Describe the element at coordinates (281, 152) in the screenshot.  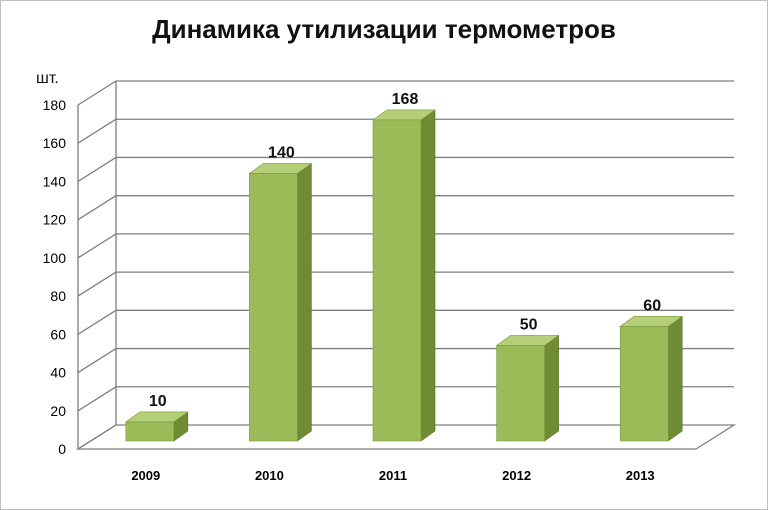
I see `data-label: 140` at that location.